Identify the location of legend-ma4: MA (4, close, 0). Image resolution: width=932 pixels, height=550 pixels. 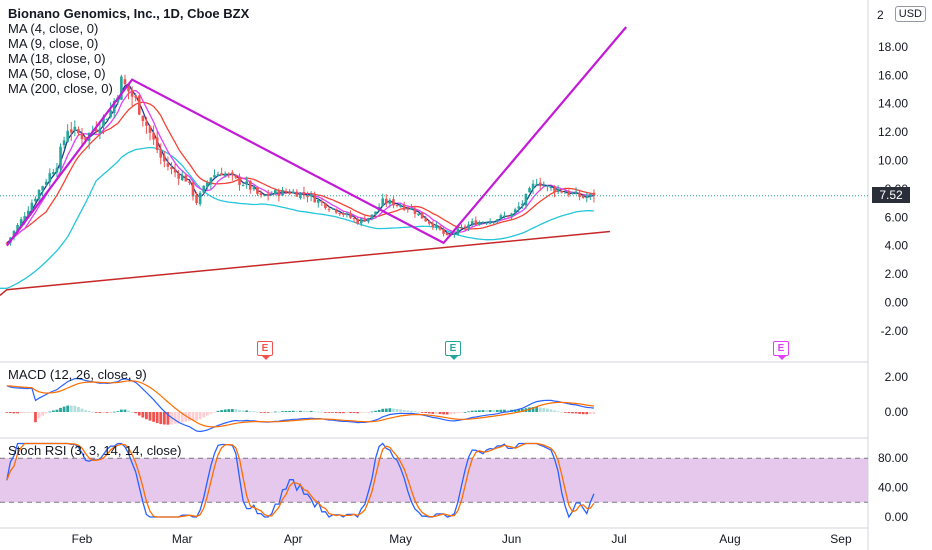
(53, 28).